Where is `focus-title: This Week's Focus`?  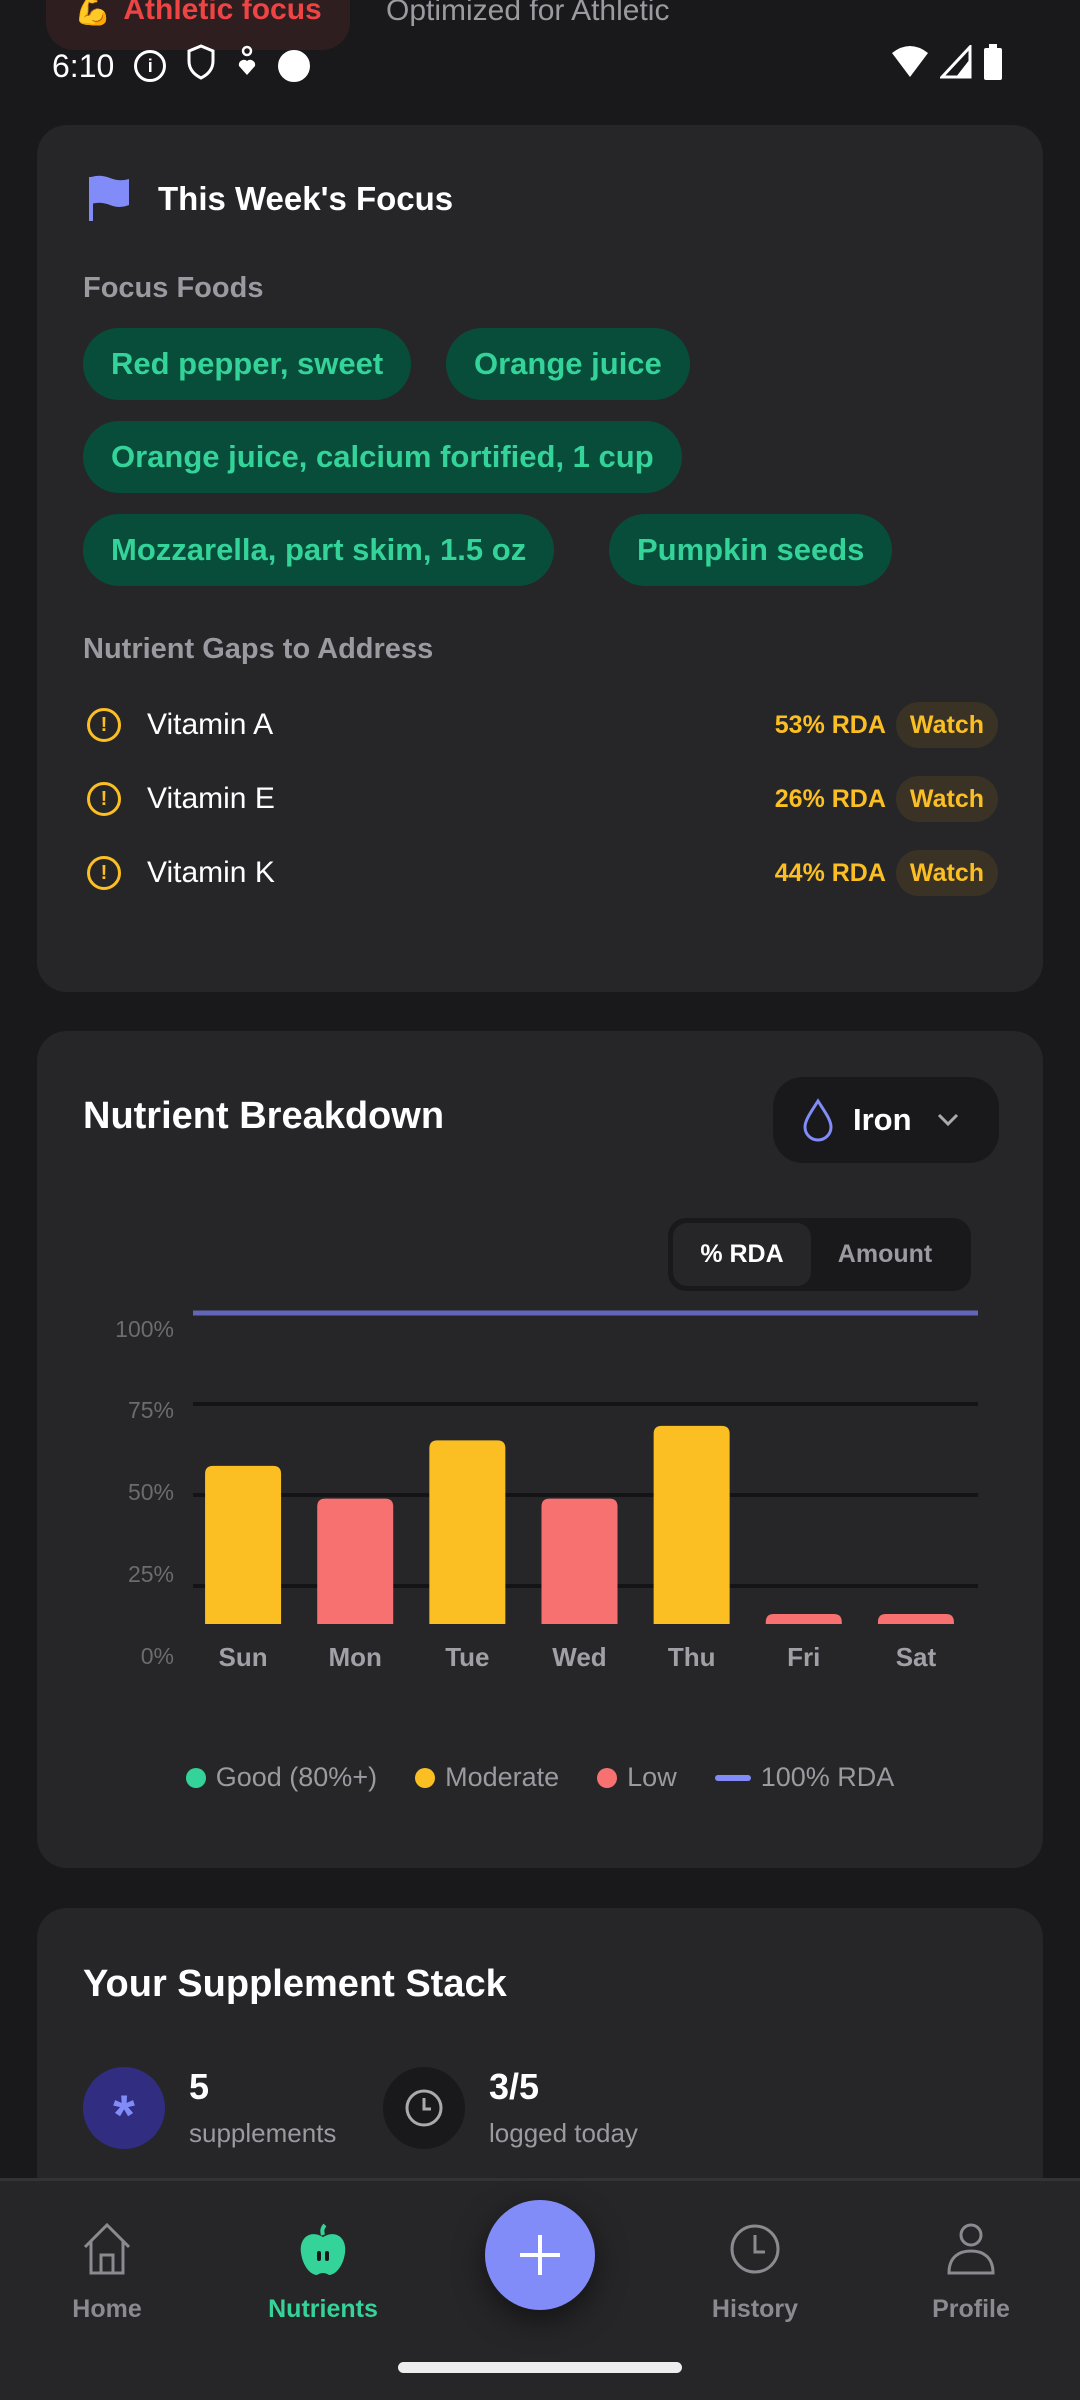
focus-title: This Week's Focus is located at coordinates (306, 198).